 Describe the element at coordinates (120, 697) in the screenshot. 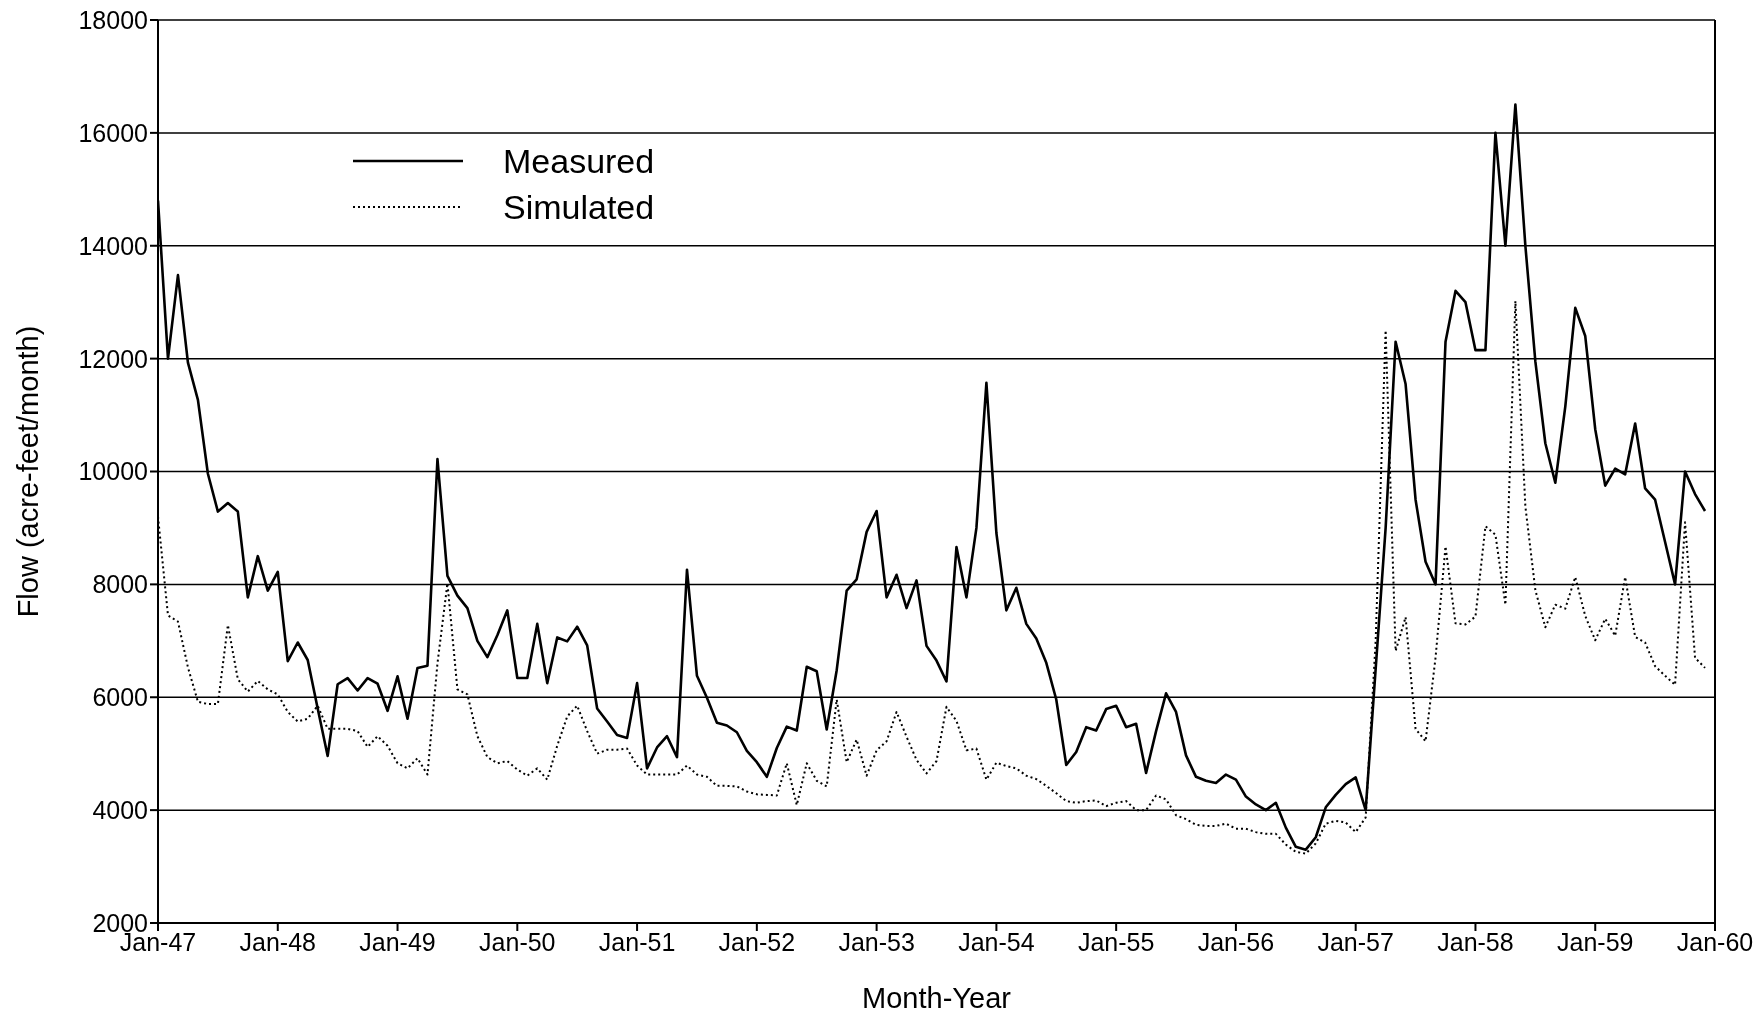

I see `y-tick-label: 6000` at that location.